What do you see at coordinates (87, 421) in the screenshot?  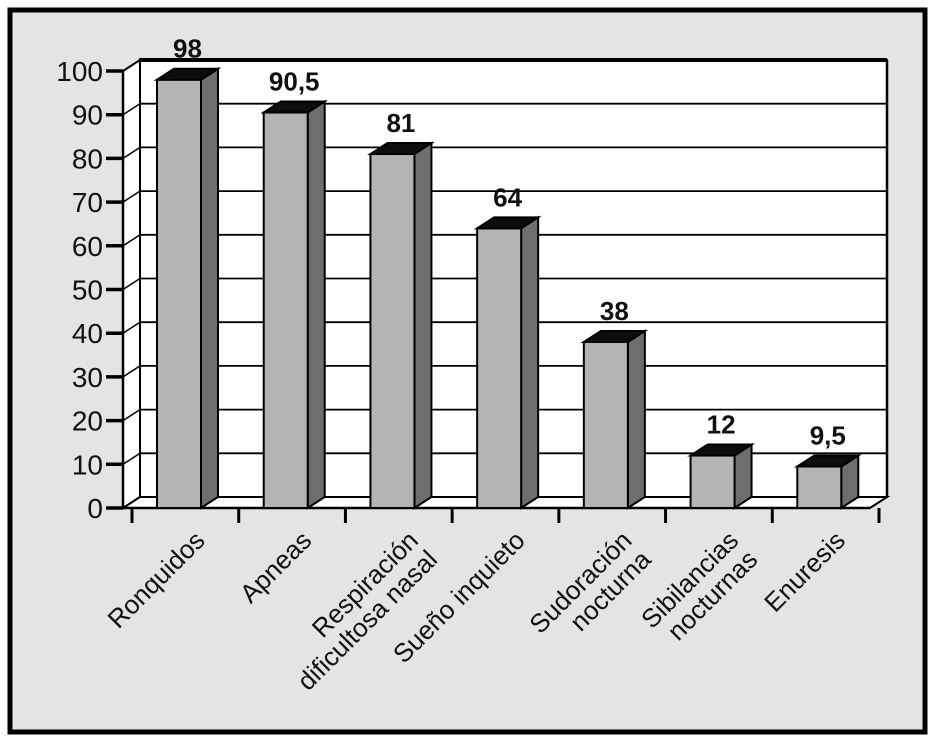 I see `y-axis-label: 20` at bounding box center [87, 421].